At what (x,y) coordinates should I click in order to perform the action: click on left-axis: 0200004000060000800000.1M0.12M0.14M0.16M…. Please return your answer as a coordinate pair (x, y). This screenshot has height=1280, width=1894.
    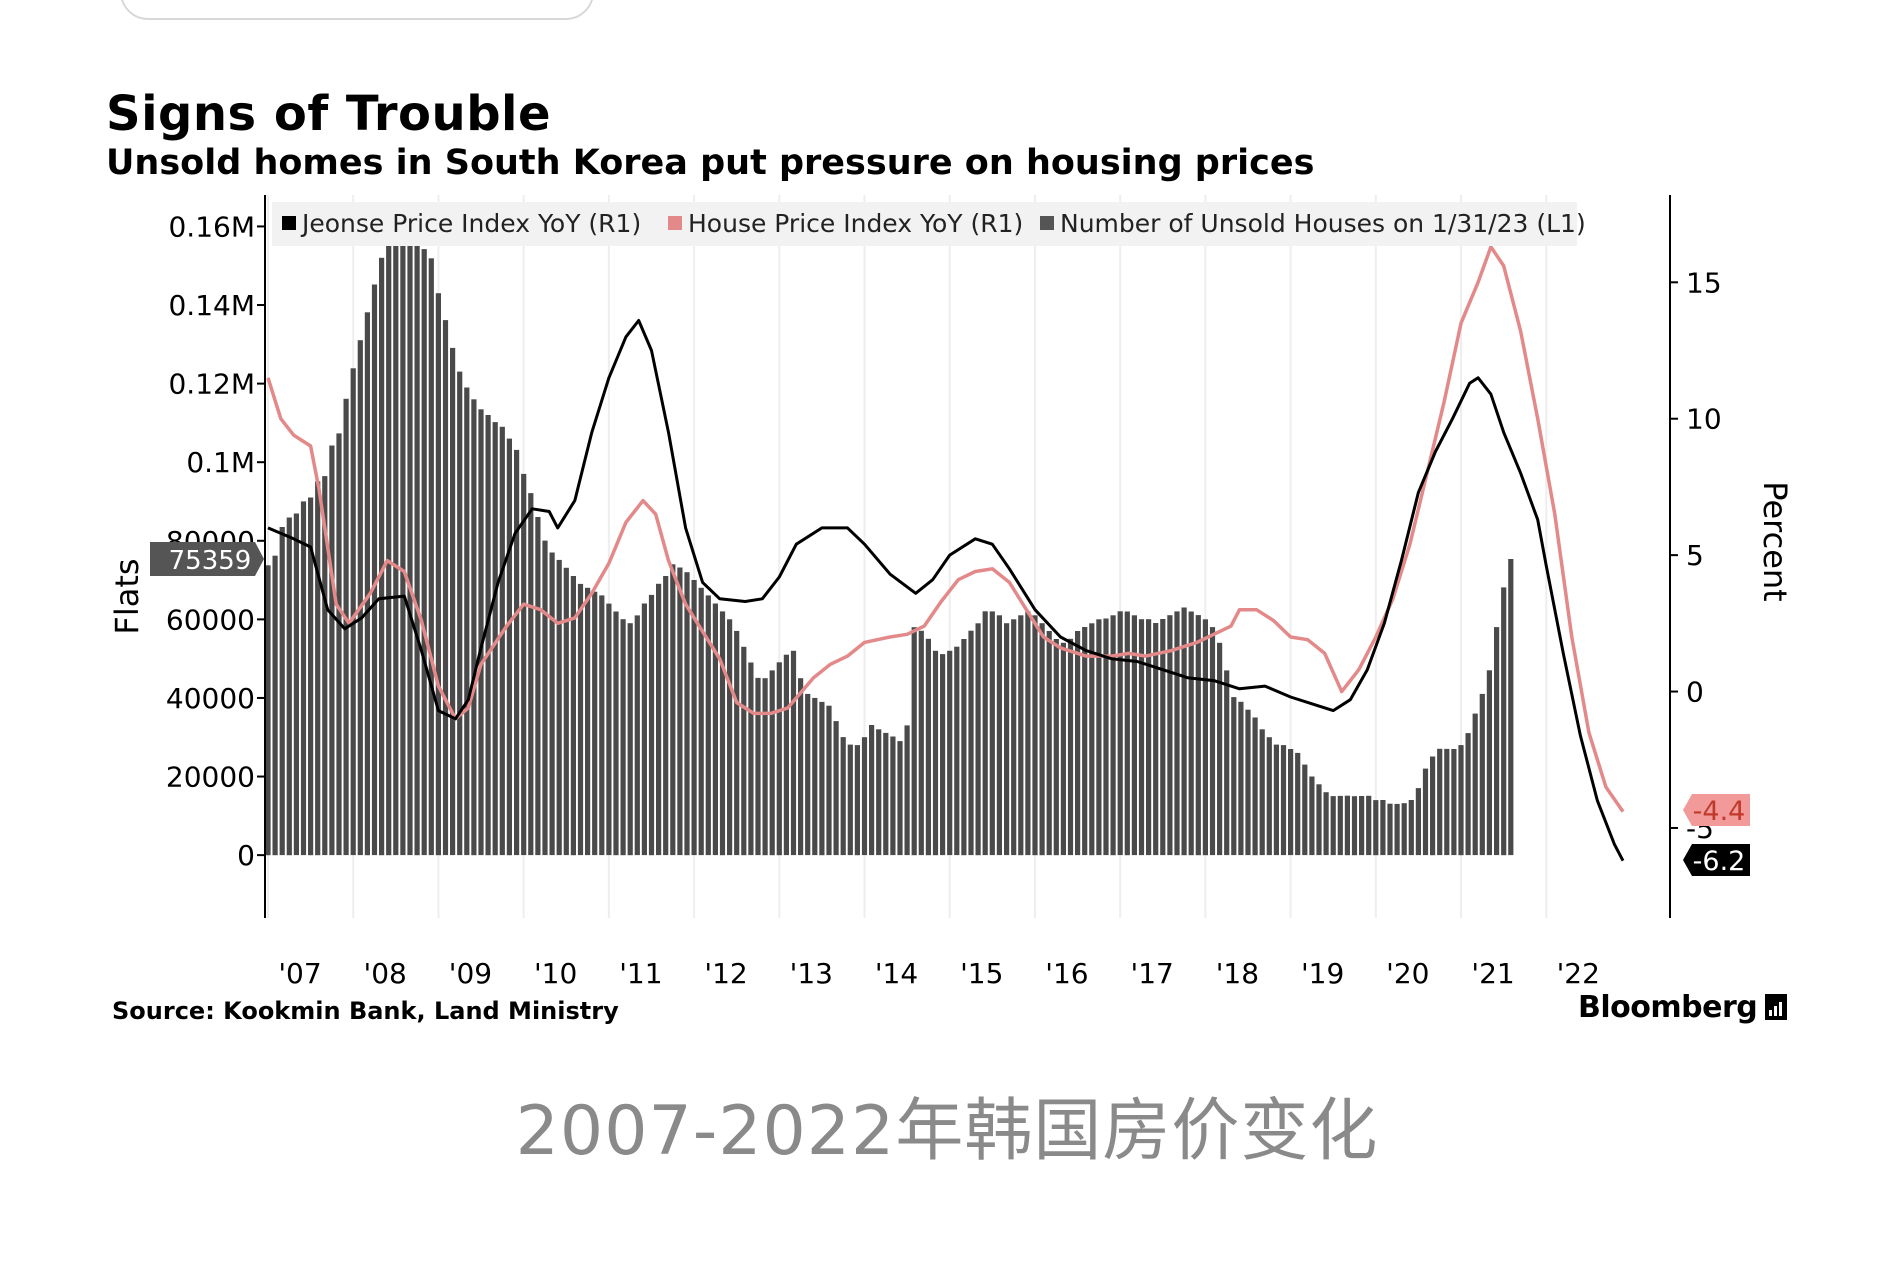
    Looking at the image, I should click on (187, 556).